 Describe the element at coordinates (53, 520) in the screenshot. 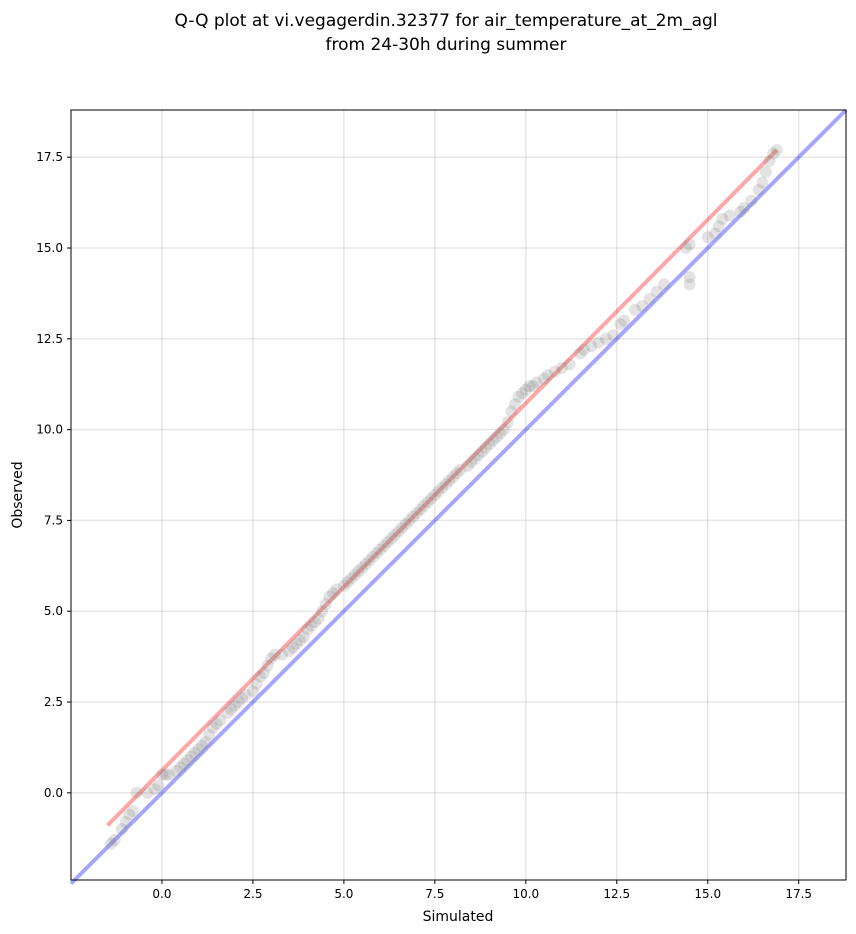

I see `y-tick-label: 7.5` at that location.